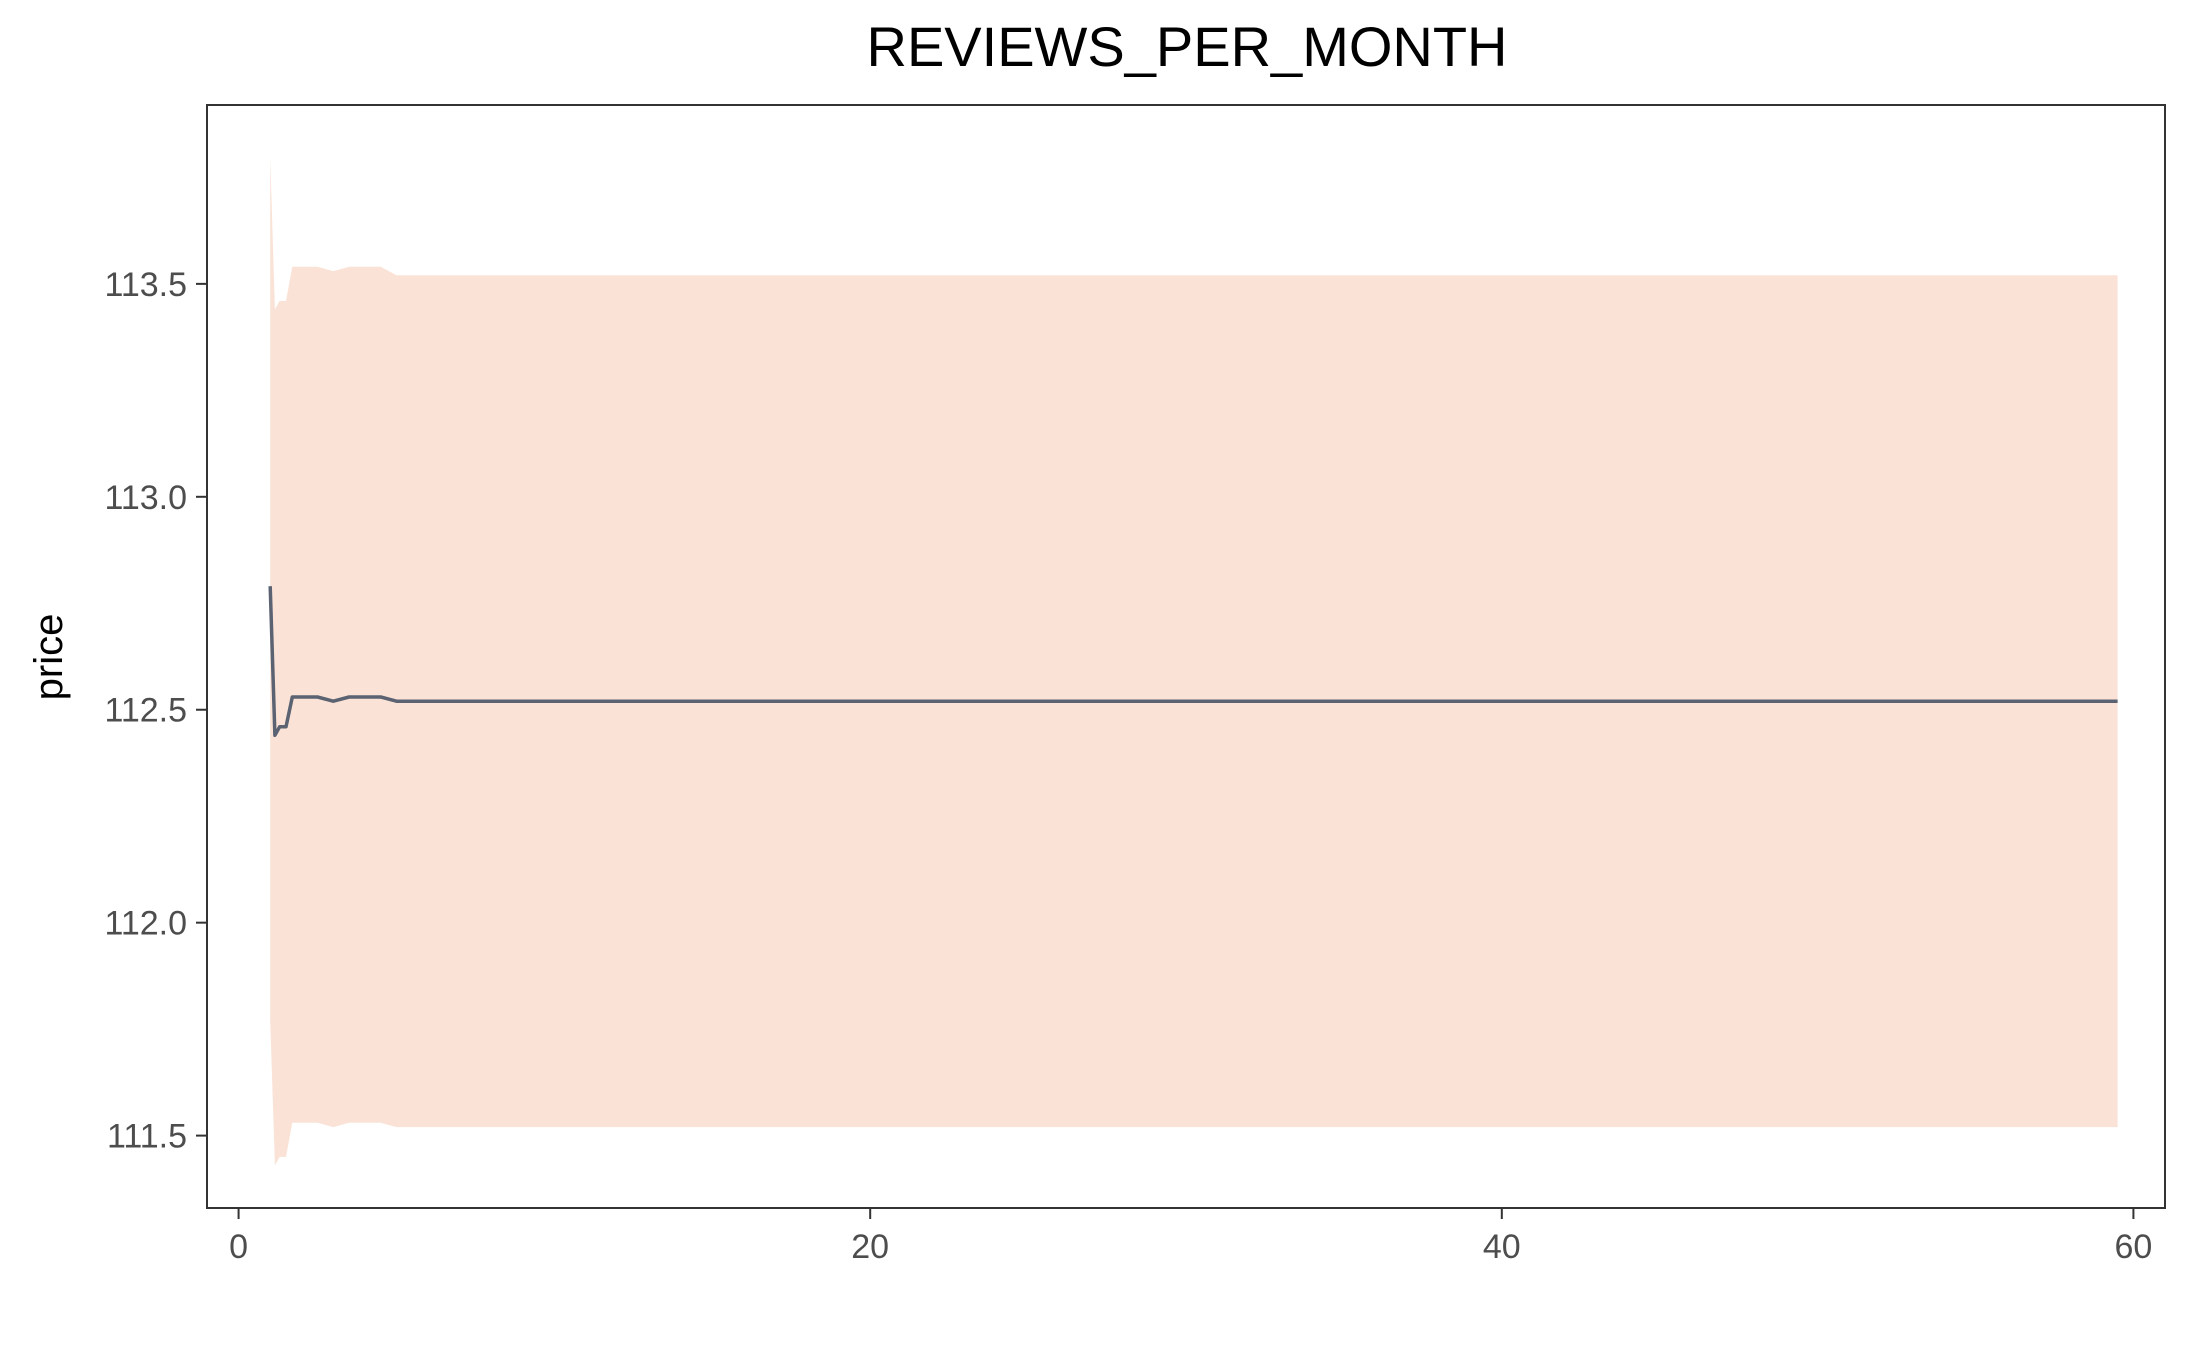 This screenshot has width=2187, height=1351. Describe the element at coordinates (238, 1247) in the screenshot. I see `x-tick-label: 0` at that location.